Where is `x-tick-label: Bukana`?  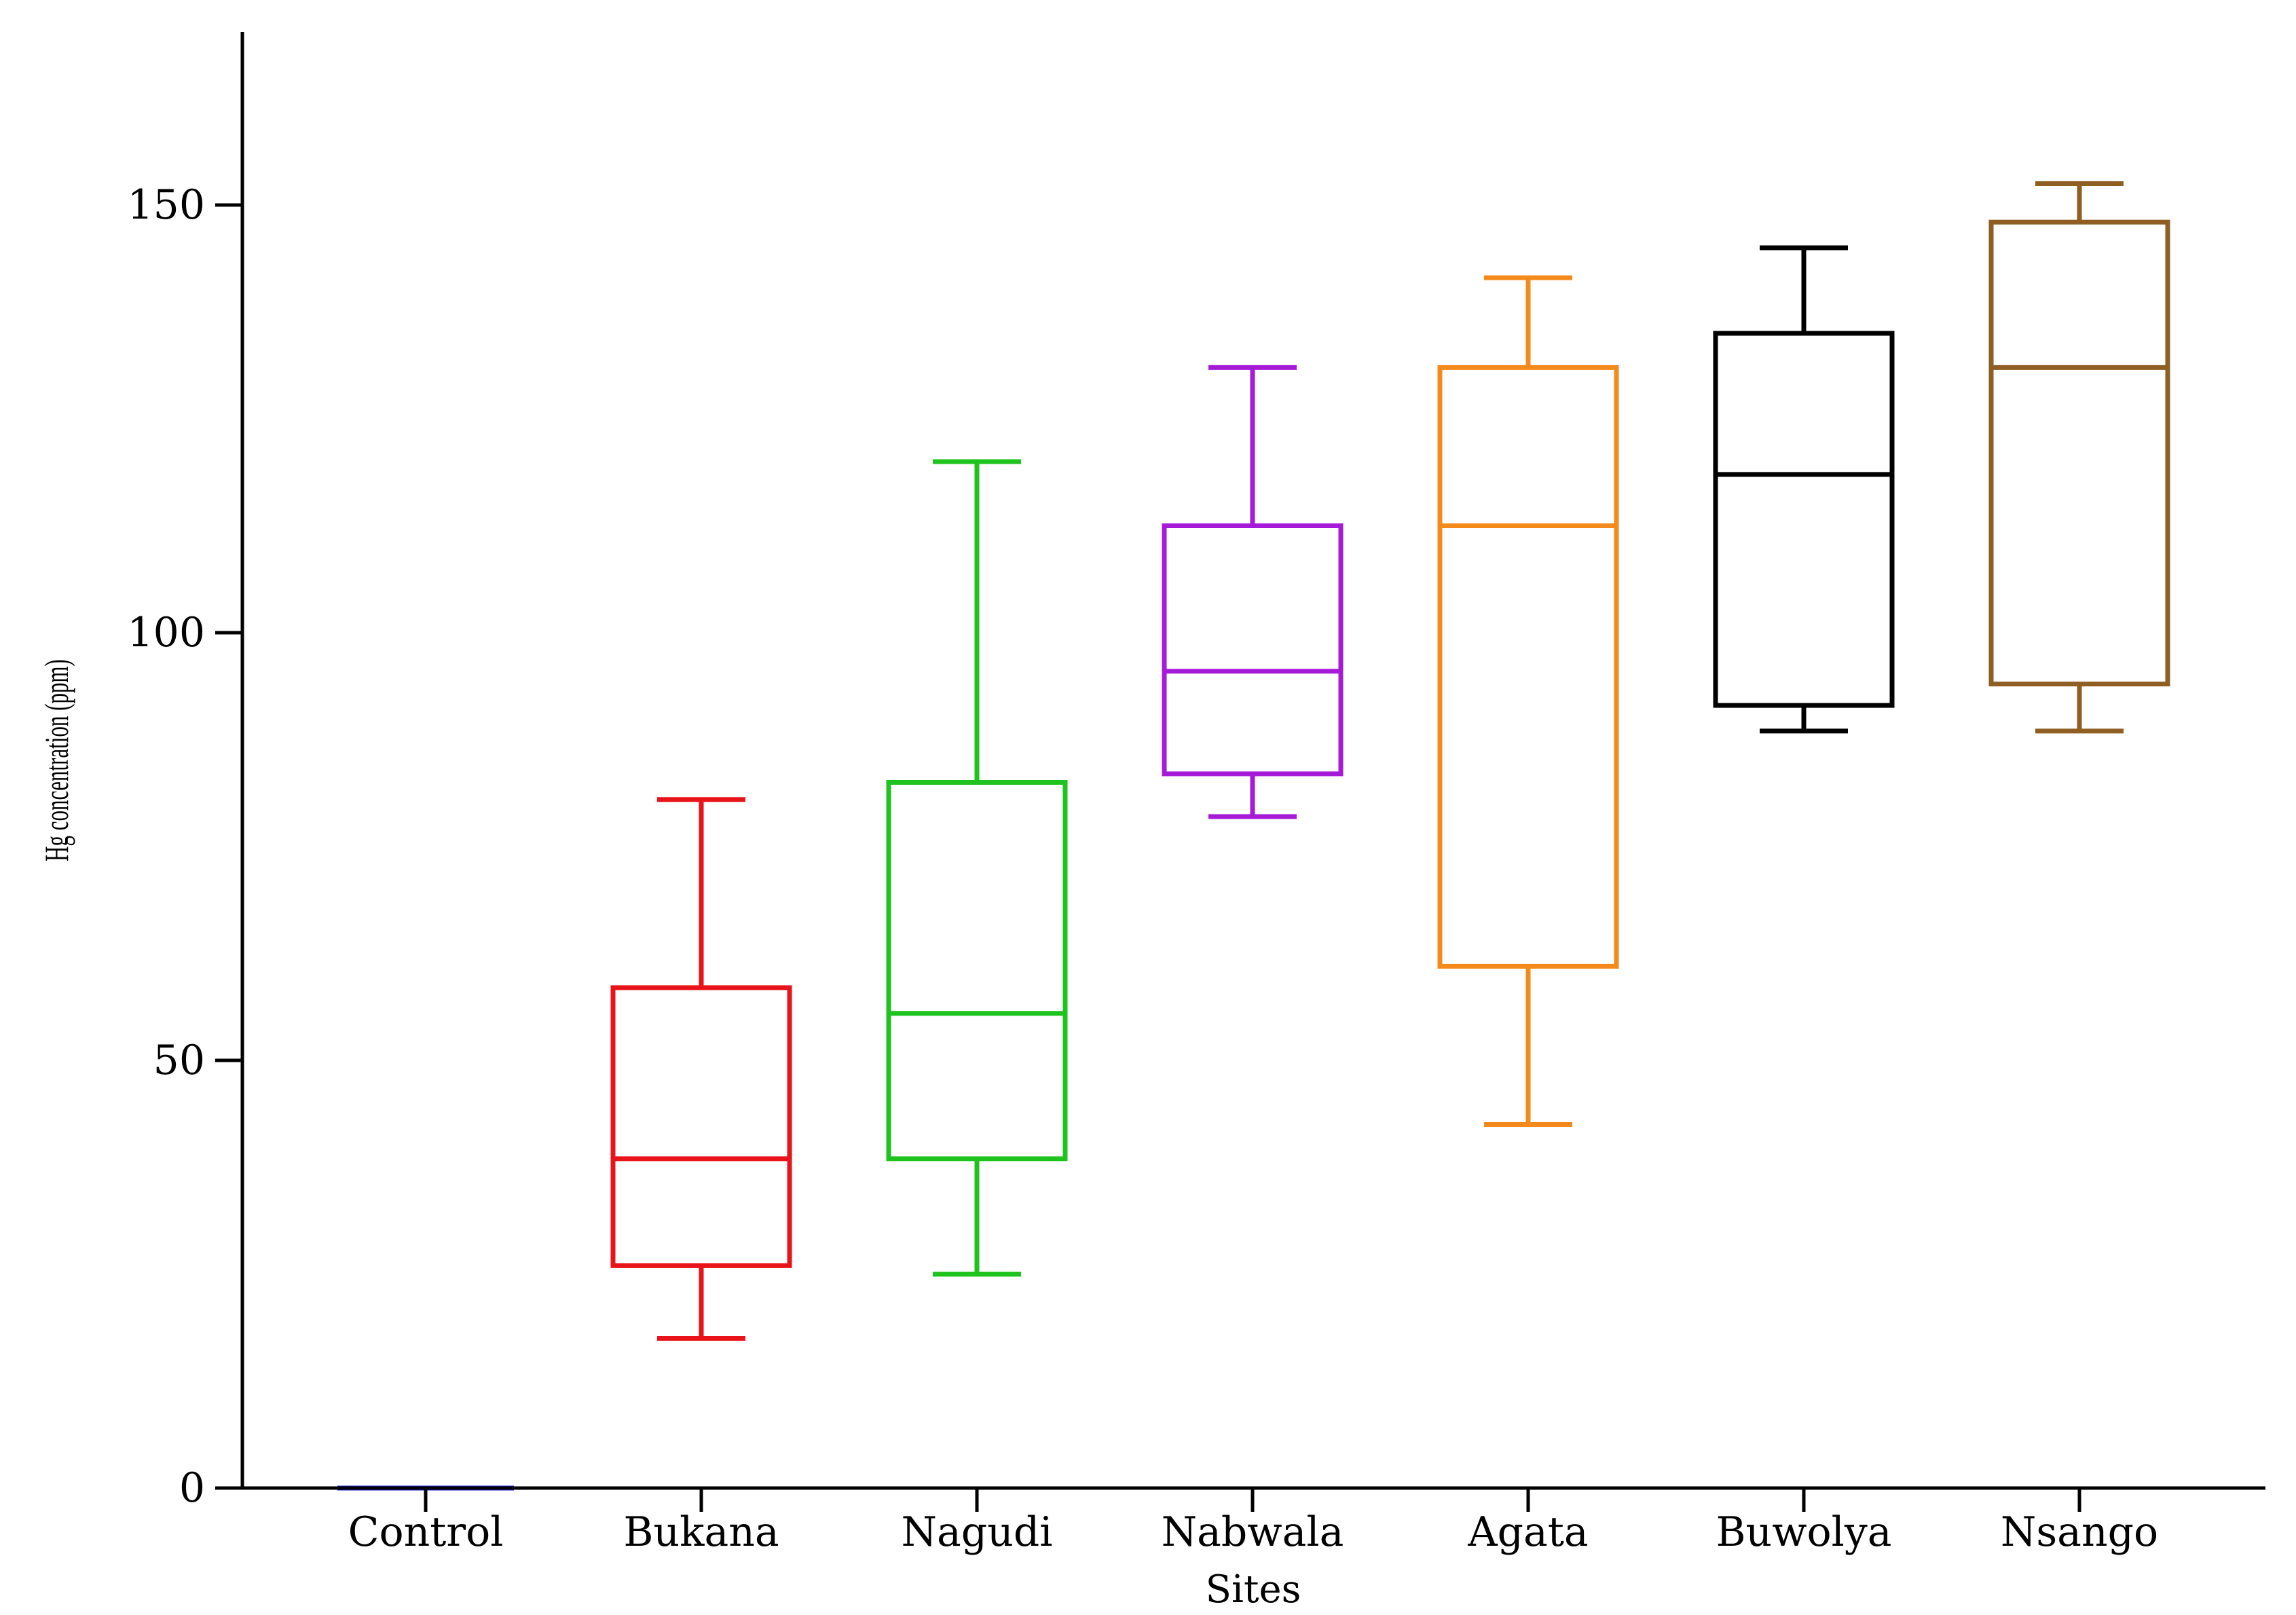 x-tick-label: Bukana is located at coordinates (701, 1532).